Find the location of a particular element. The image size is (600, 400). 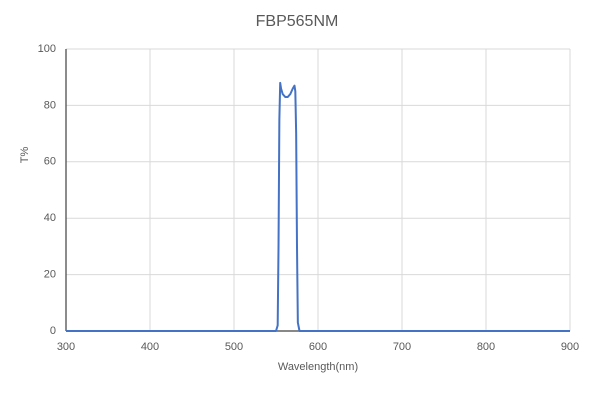

chart-title: FBP565NM is located at coordinates (297, 21).